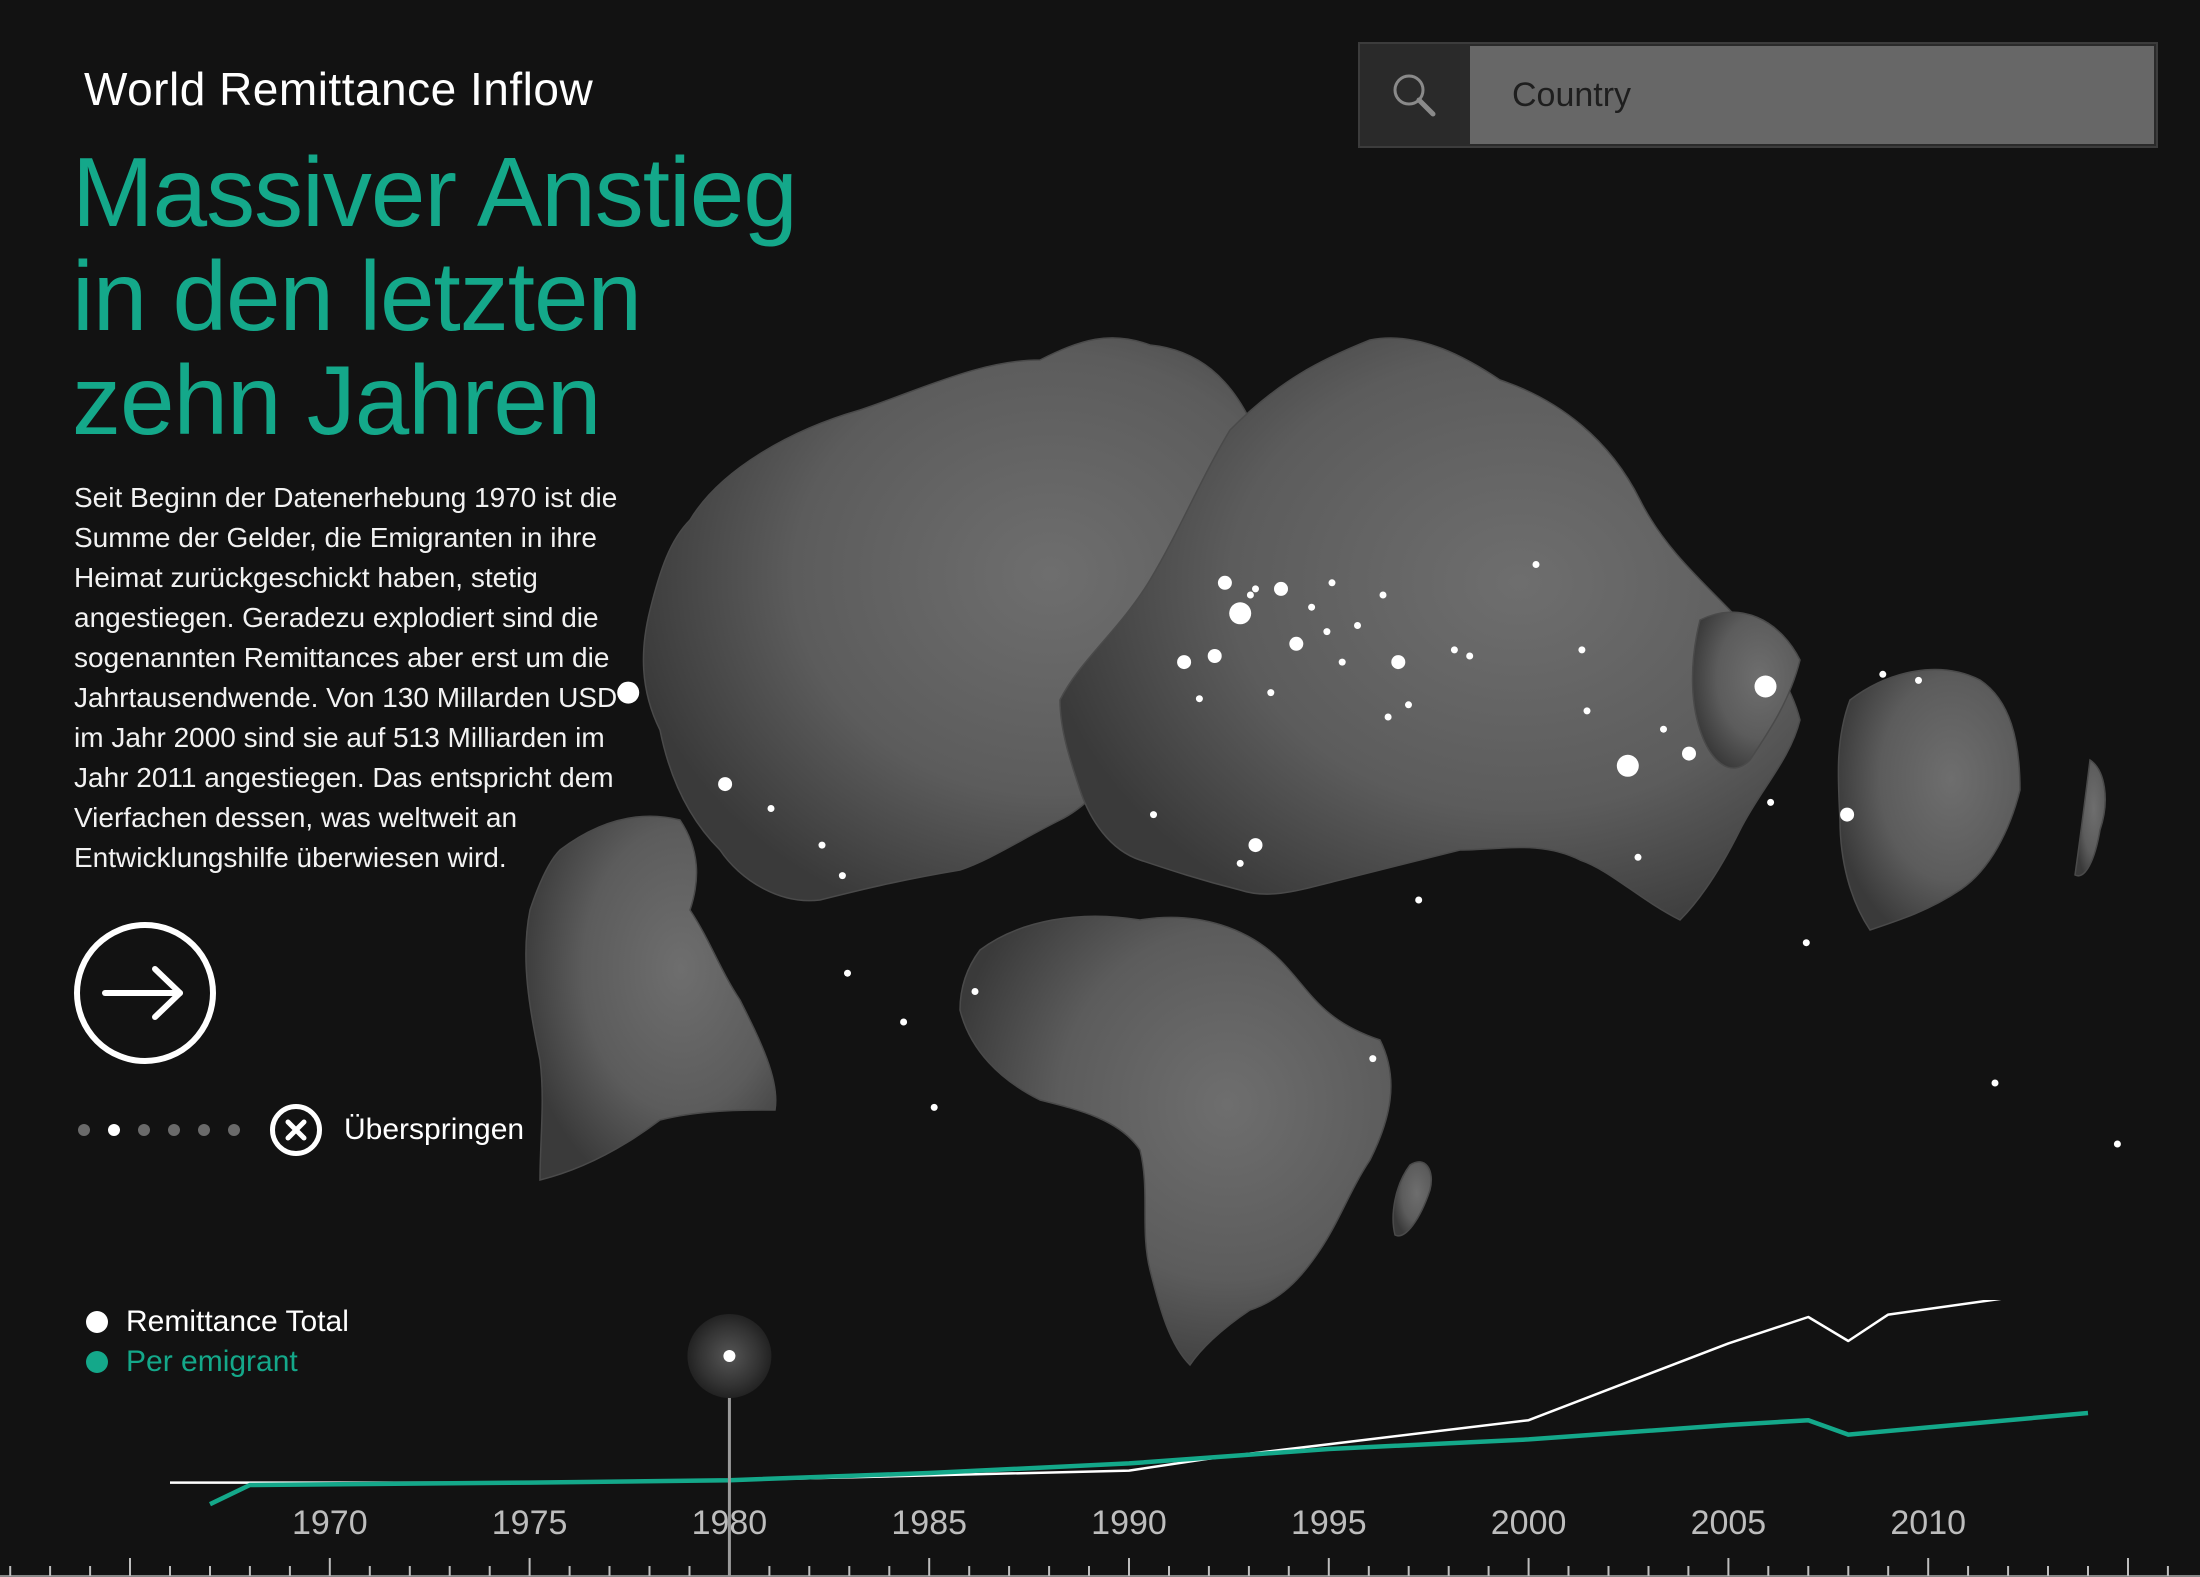 The height and width of the screenshot is (1577, 2200). I want to click on year-scrubber, so click(729, 1445).